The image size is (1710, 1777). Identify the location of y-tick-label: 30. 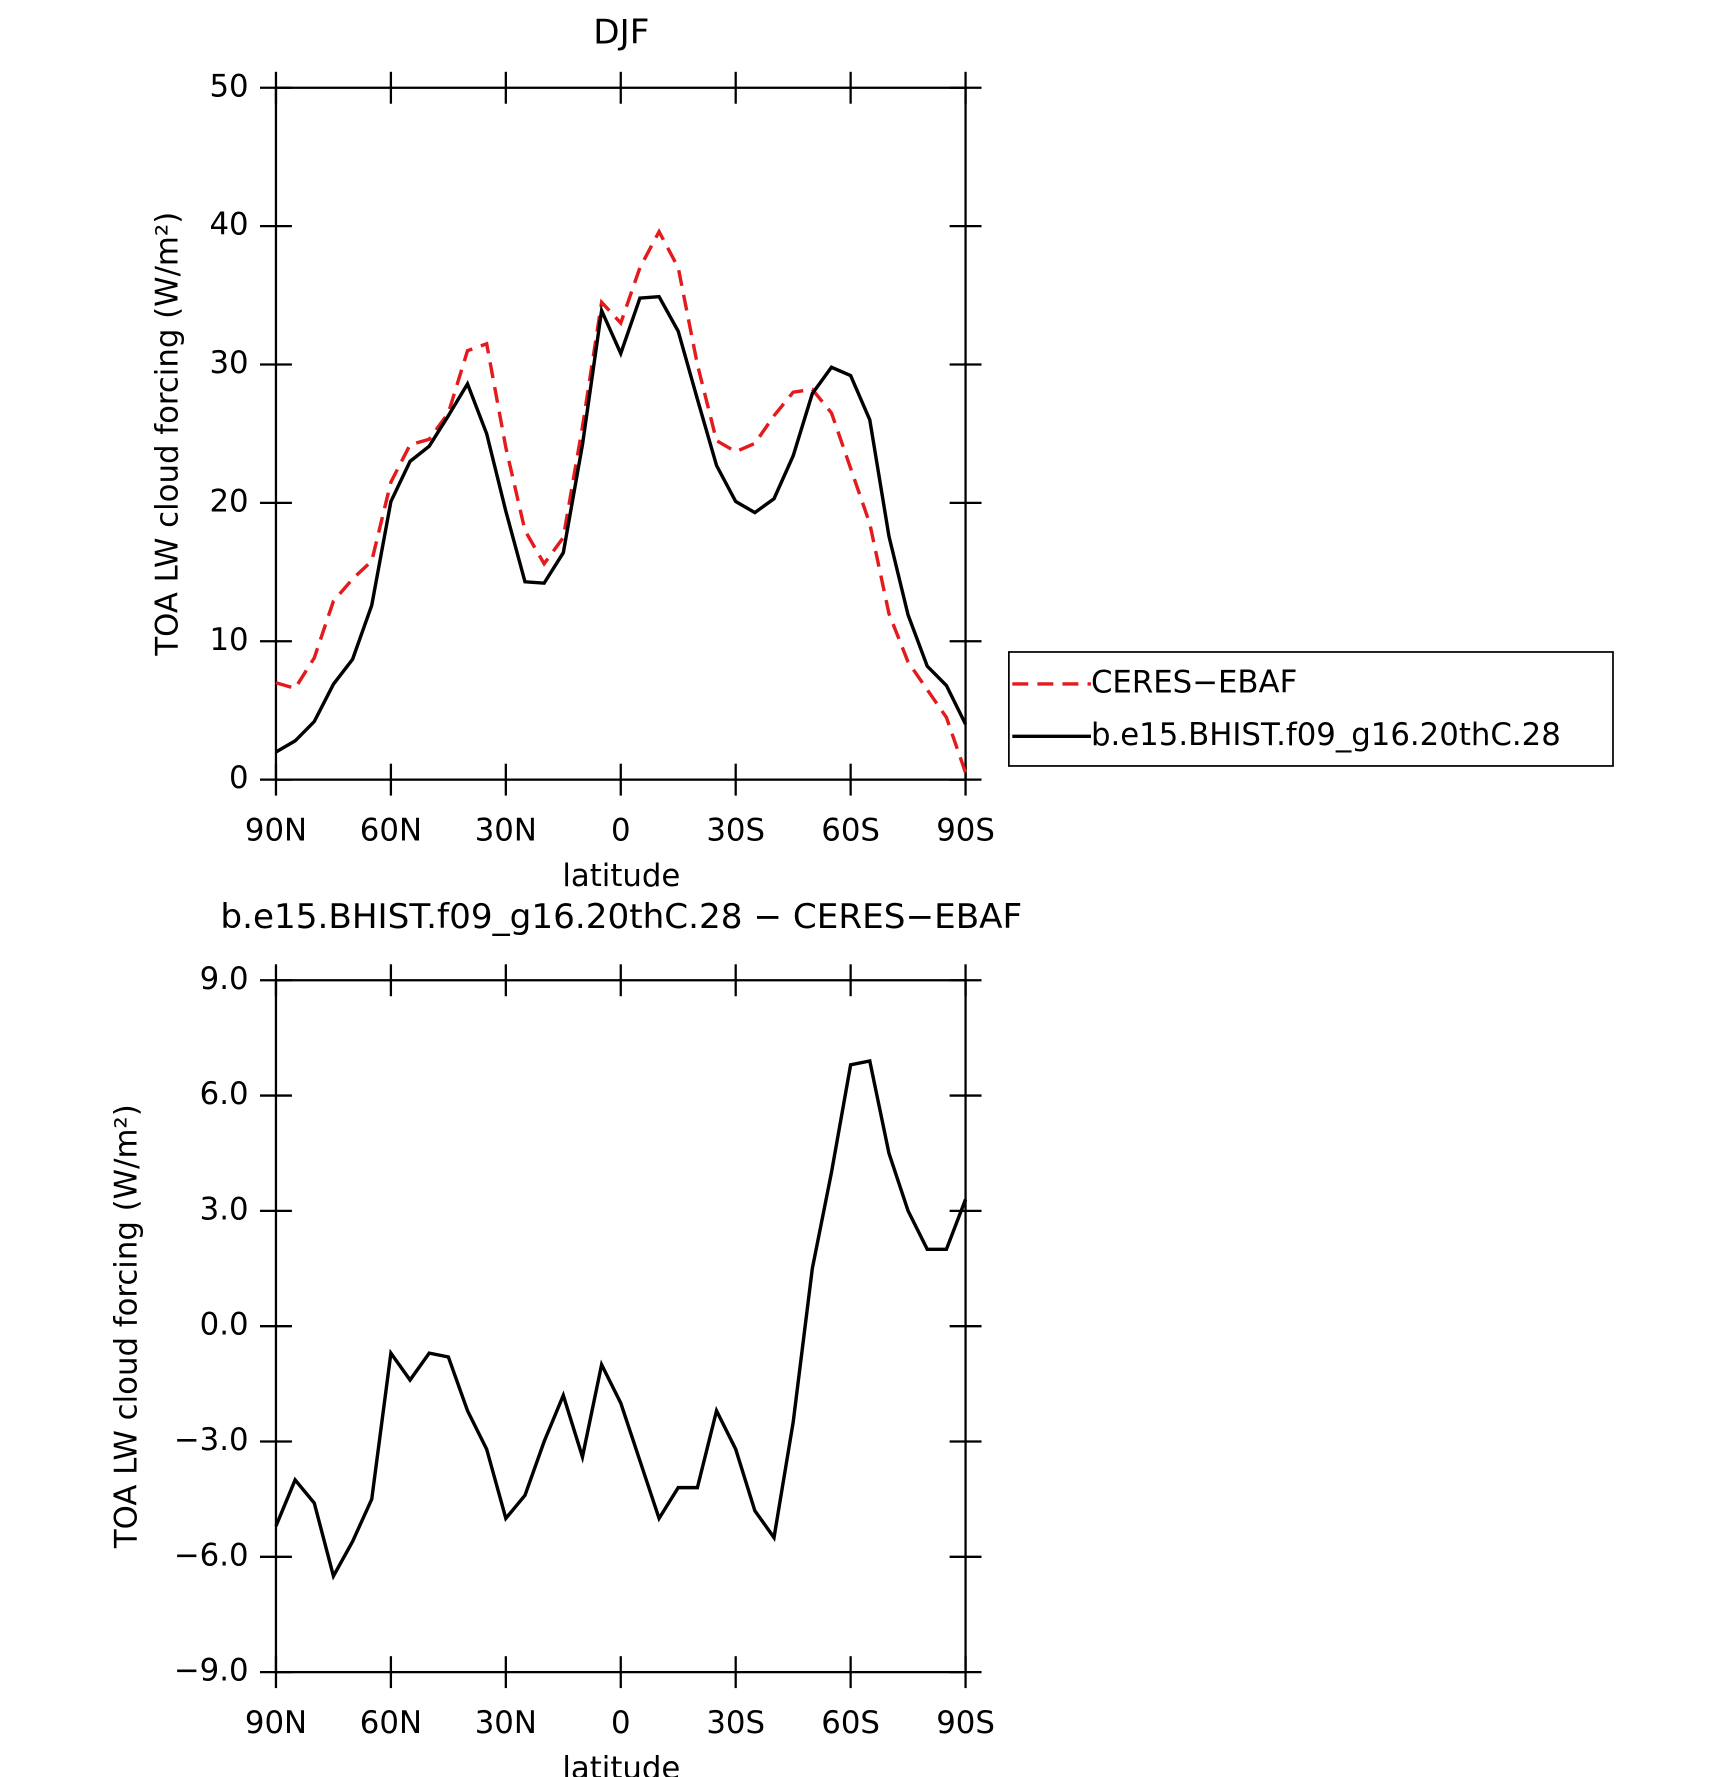
(228, 363).